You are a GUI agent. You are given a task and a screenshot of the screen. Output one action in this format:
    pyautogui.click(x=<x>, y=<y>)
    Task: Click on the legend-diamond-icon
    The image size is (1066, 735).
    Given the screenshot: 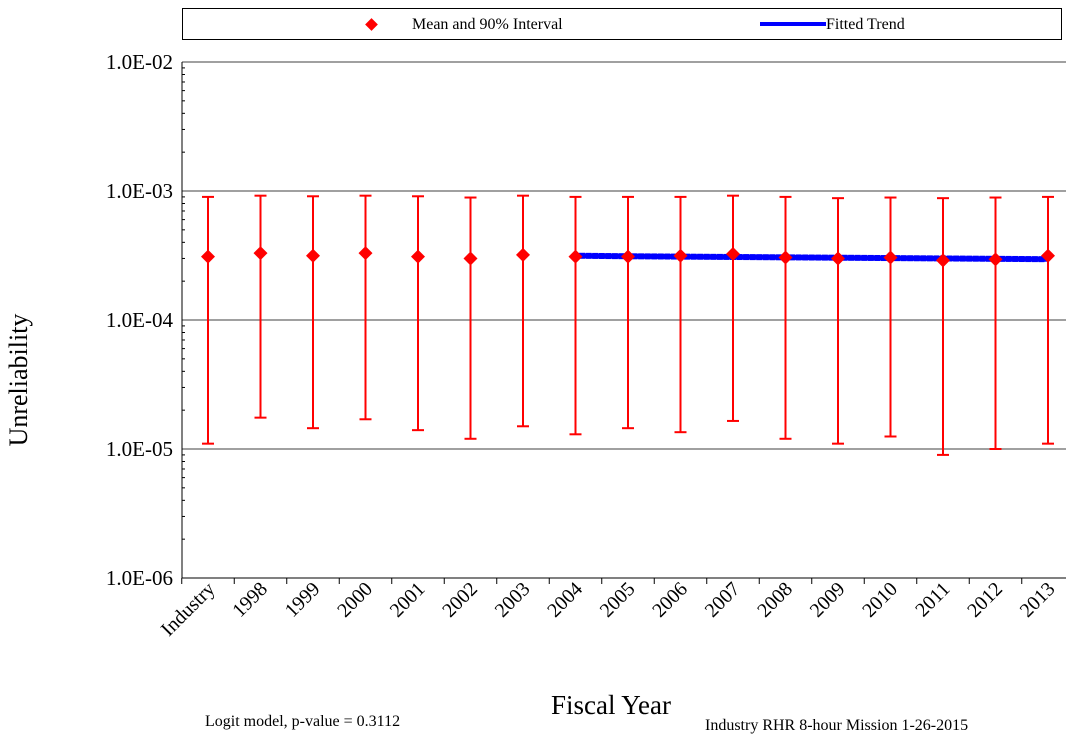 What is the action you would take?
    pyautogui.click(x=371, y=24)
    